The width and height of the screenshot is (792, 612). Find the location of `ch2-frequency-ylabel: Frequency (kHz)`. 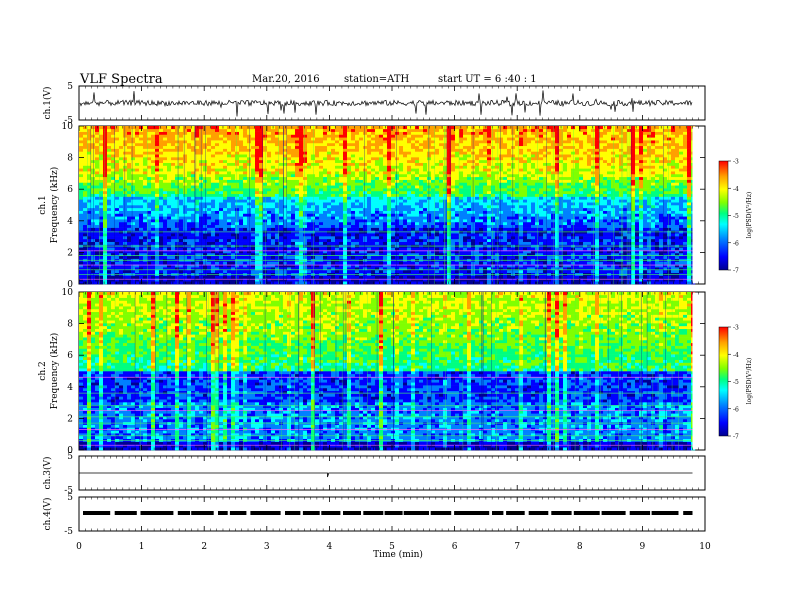

ch2-frequency-ylabel: Frequency (kHz) is located at coordinates (54, 371).